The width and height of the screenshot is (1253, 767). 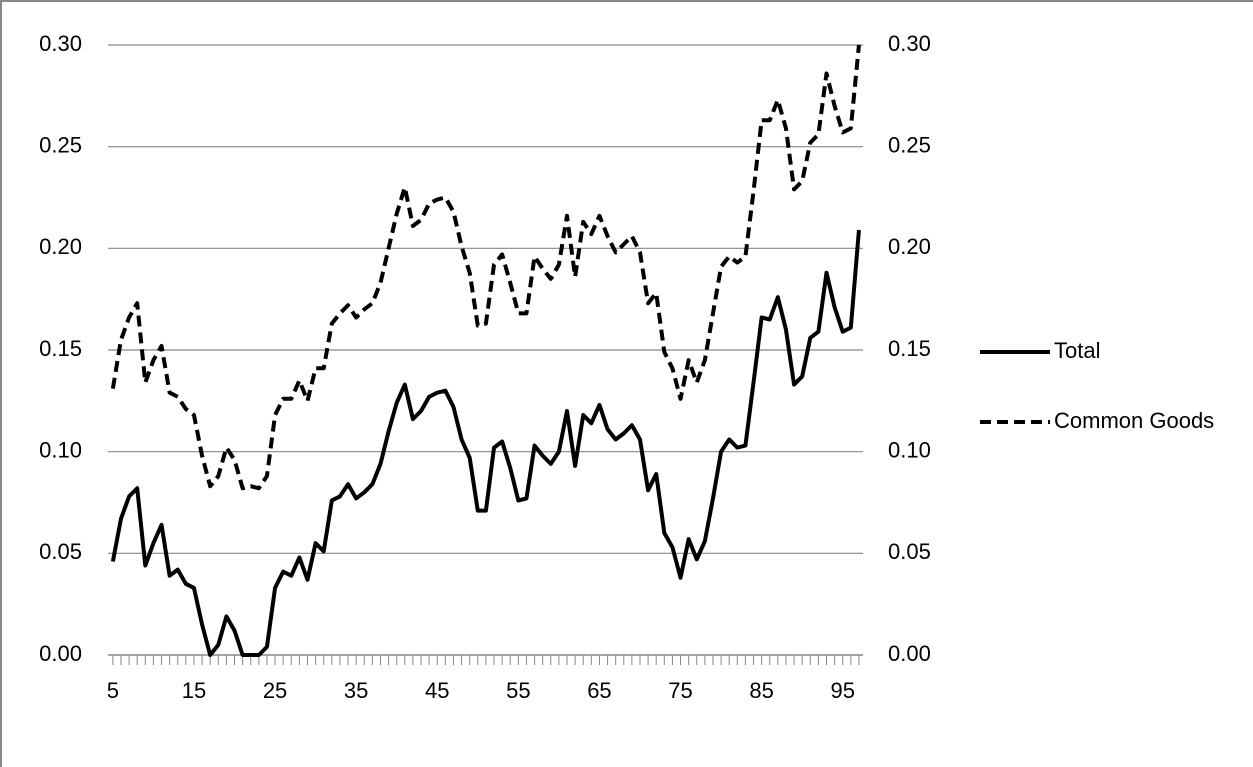 What do you see at coordinates (60, 551) in the screenshot?
I see `y-tick-label: 0.05` at bounding box center [60, 551].